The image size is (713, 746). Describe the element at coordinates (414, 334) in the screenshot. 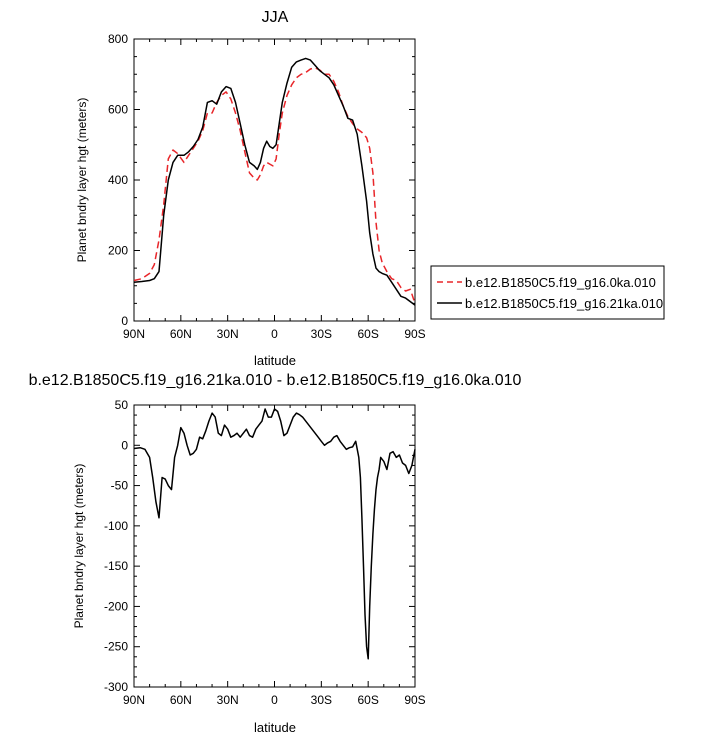

I see `top-xtick-label: 90S` at that location.